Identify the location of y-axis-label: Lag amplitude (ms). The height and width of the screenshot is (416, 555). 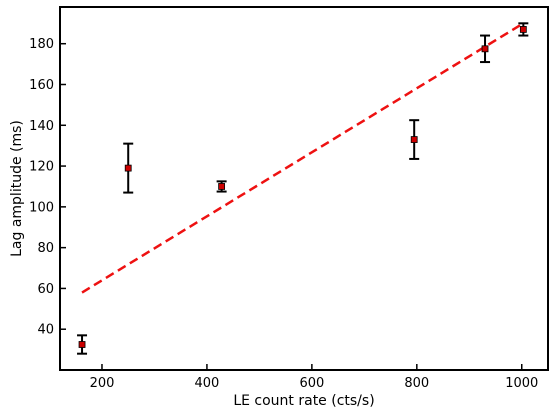
(17, 188).